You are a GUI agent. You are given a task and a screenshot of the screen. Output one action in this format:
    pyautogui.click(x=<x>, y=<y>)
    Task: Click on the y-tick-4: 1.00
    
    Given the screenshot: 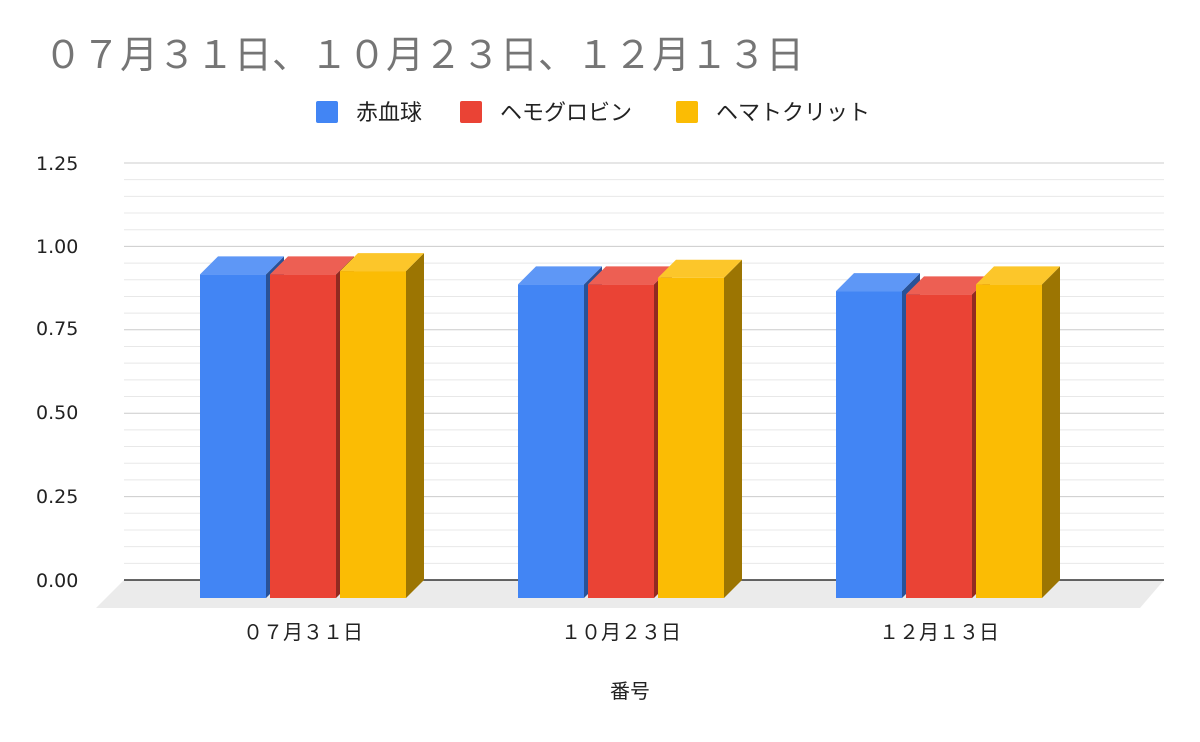 What is the action you would take?
    pyautogui.click(x=57, y=247)
    